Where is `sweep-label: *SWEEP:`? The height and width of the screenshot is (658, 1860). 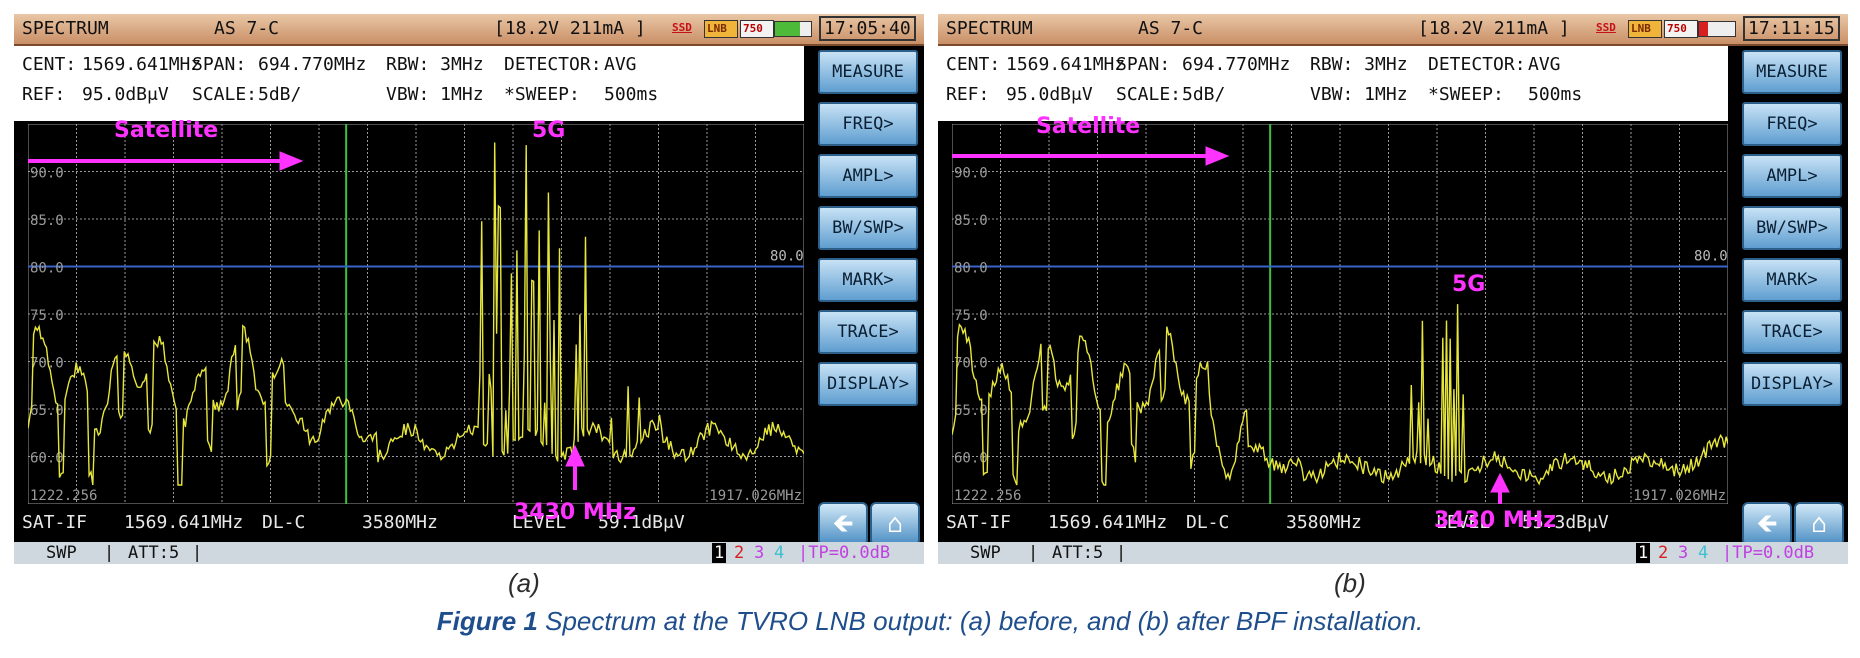
sweep-label: *SWEEP: is located at coordinates (542, 94).